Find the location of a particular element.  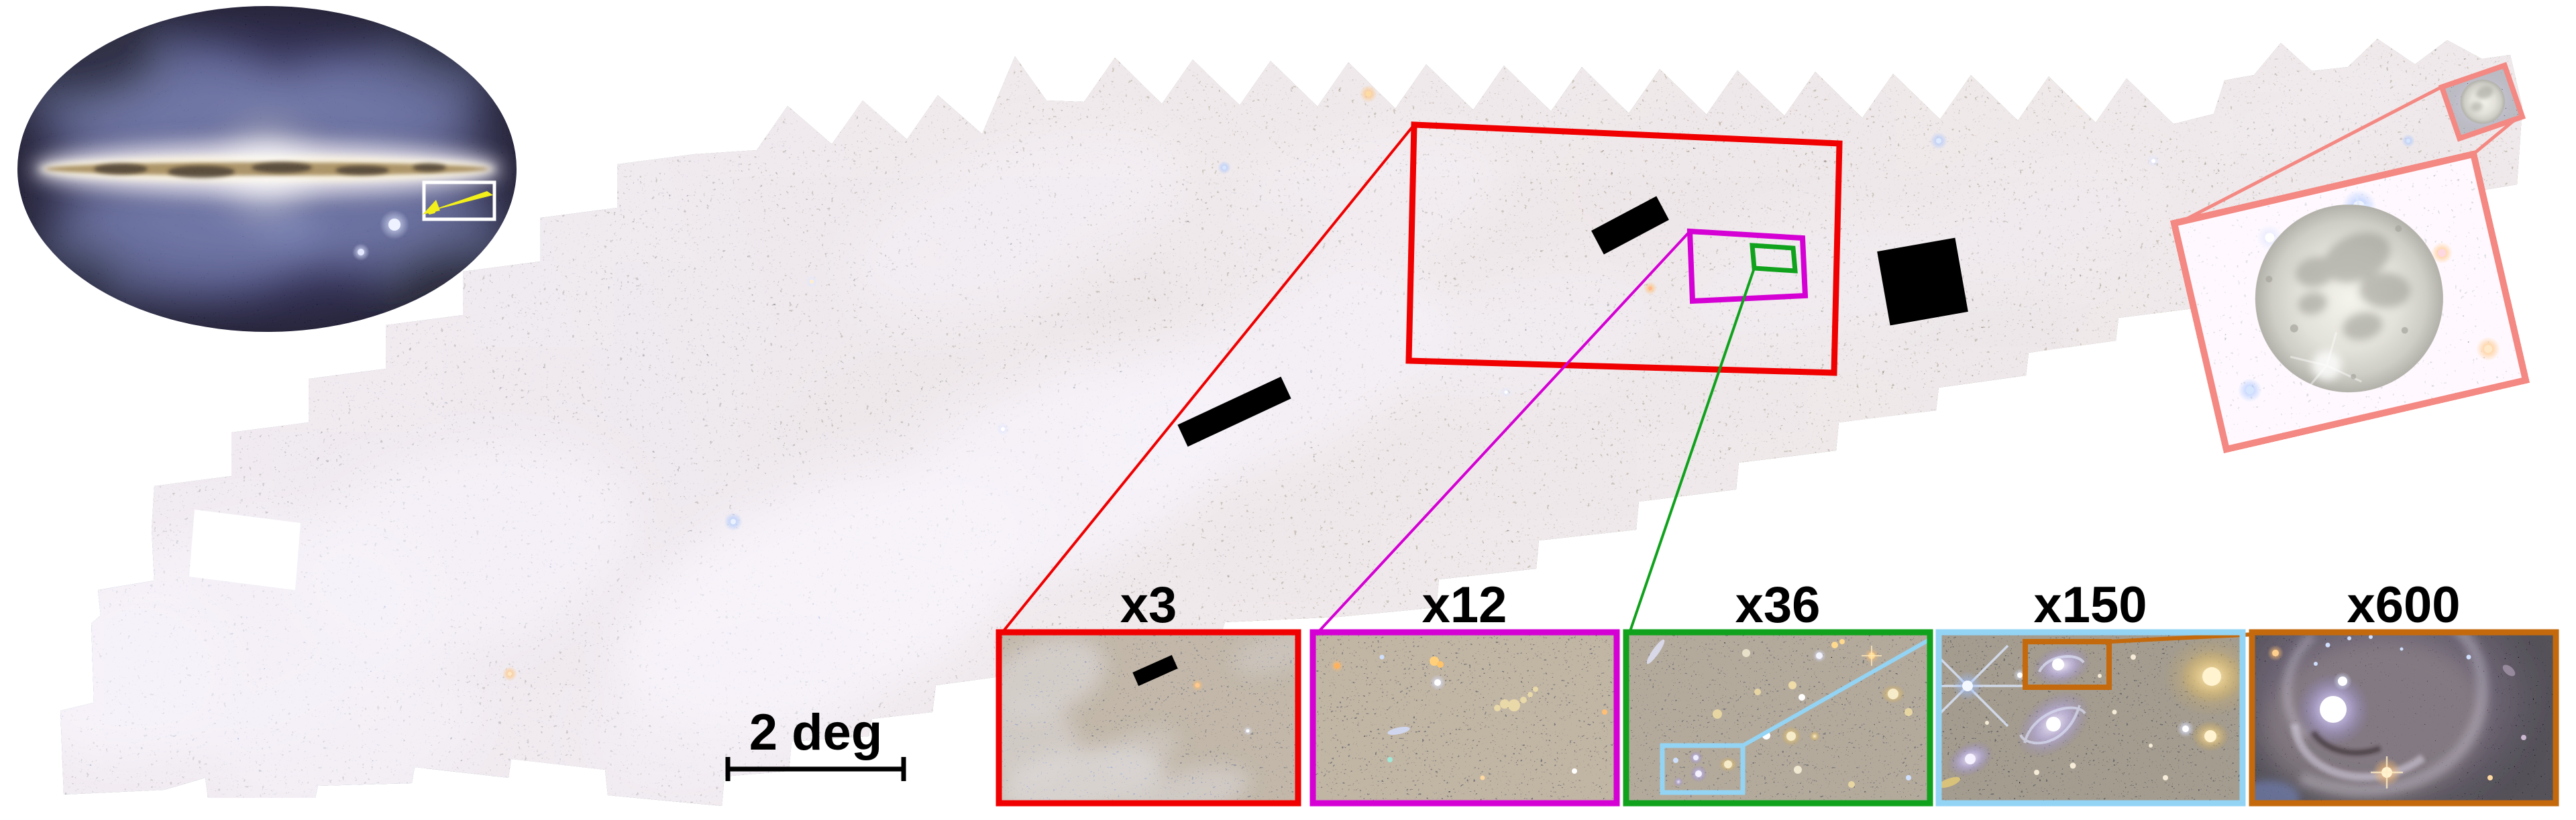

spiral-galaxy is located at coordinates (2376, 717).